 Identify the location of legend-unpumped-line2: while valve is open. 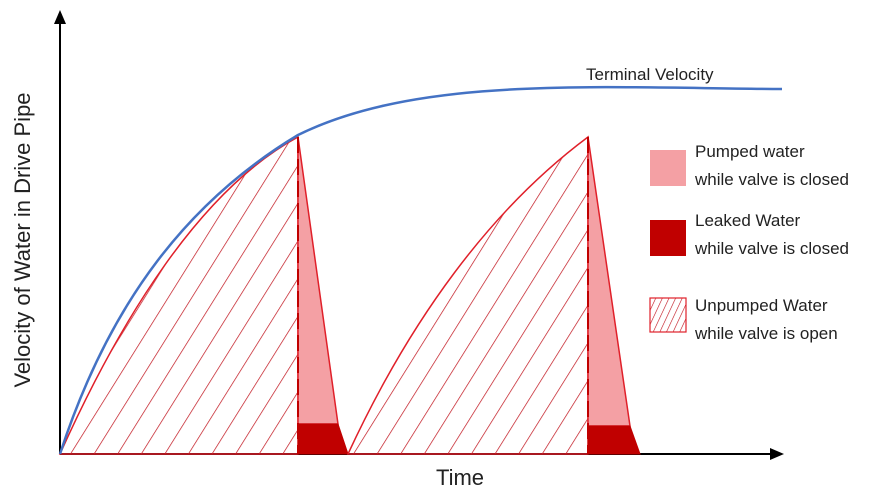
(766, 333).